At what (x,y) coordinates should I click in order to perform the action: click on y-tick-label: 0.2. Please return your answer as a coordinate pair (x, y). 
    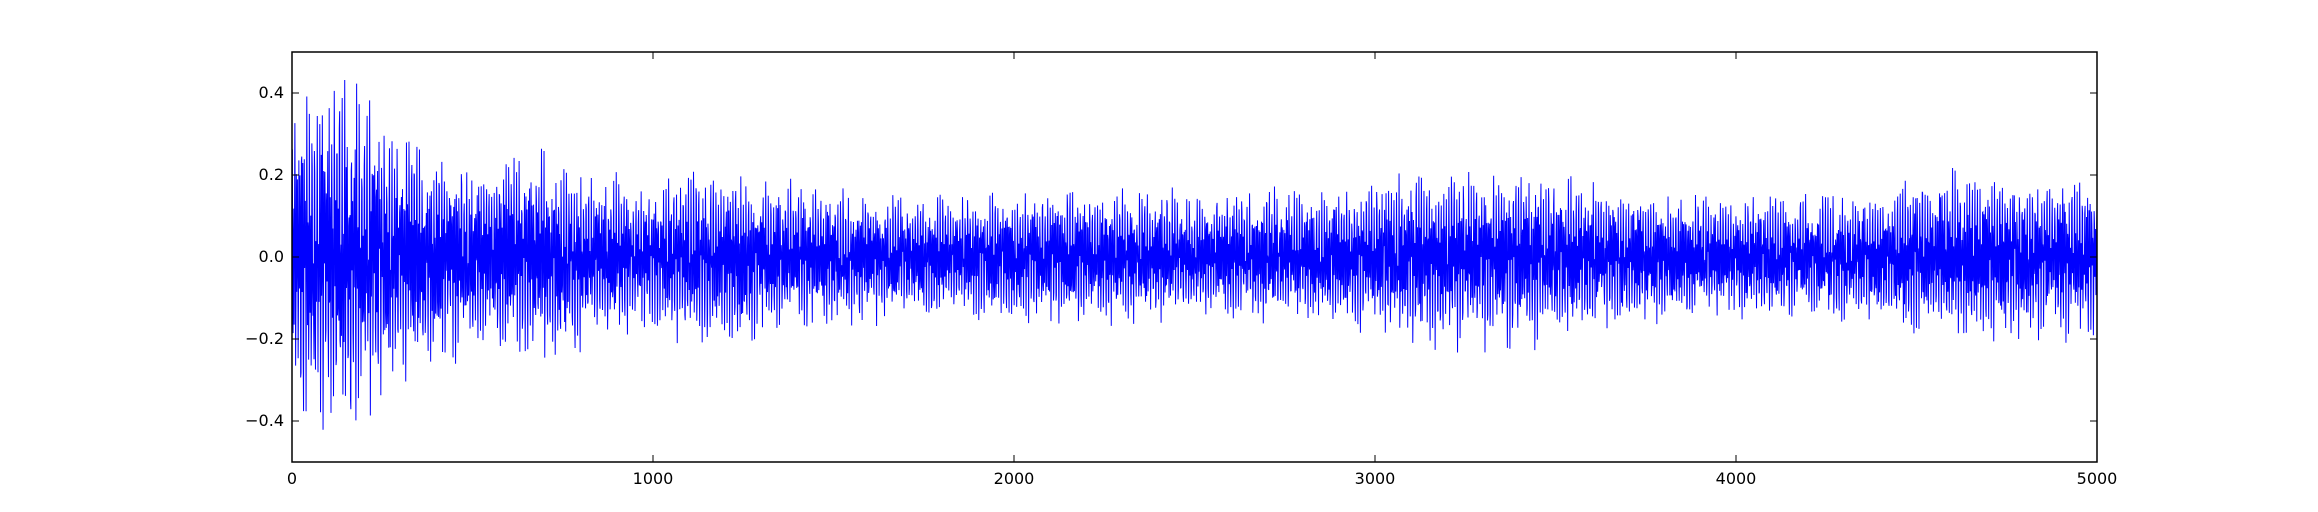
    Looking at the image, I should click on (271, 174).